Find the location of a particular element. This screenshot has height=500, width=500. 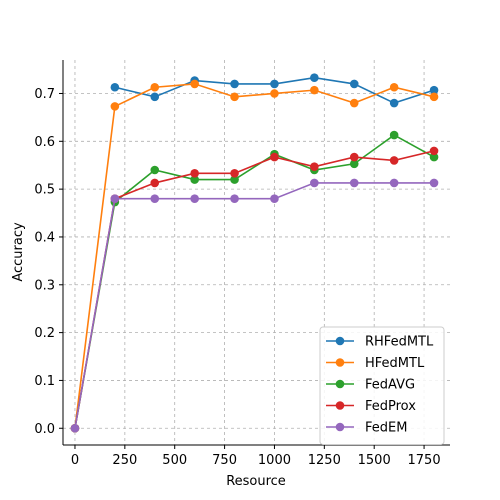

legend-label: FedProx is located at coordinates (390, 406).